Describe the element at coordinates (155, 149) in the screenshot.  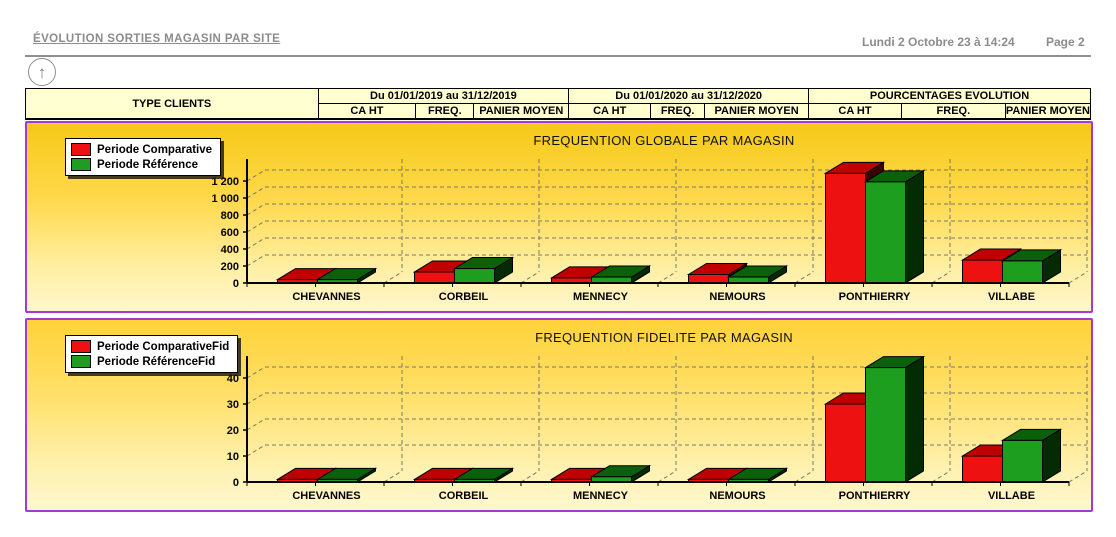
I see `legend-label: Periode Comparative` at that location.